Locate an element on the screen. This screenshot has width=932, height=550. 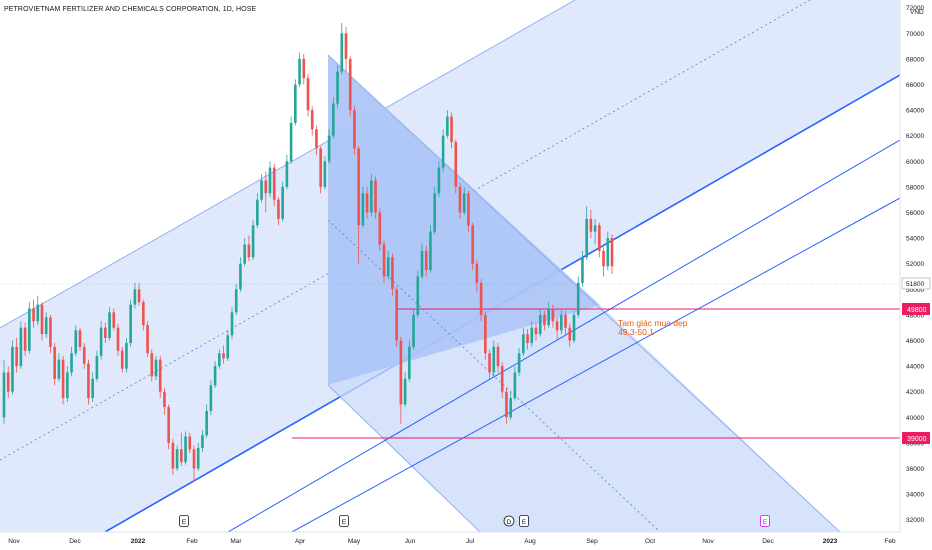
pitchfork-right-edge is located at coordinates (404, 458).